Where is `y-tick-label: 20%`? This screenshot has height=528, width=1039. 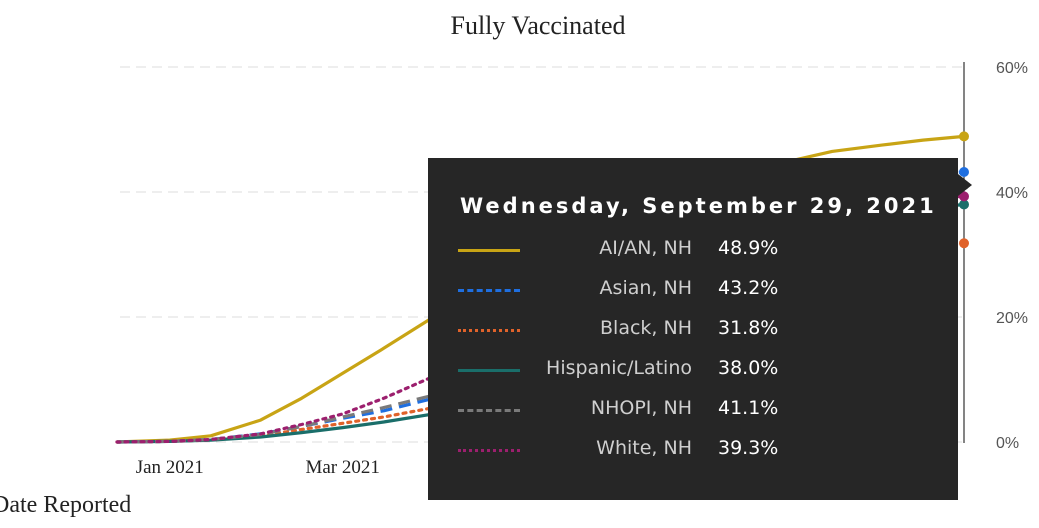 y-tick-label: 20% is located at coordinates (1012, 318).